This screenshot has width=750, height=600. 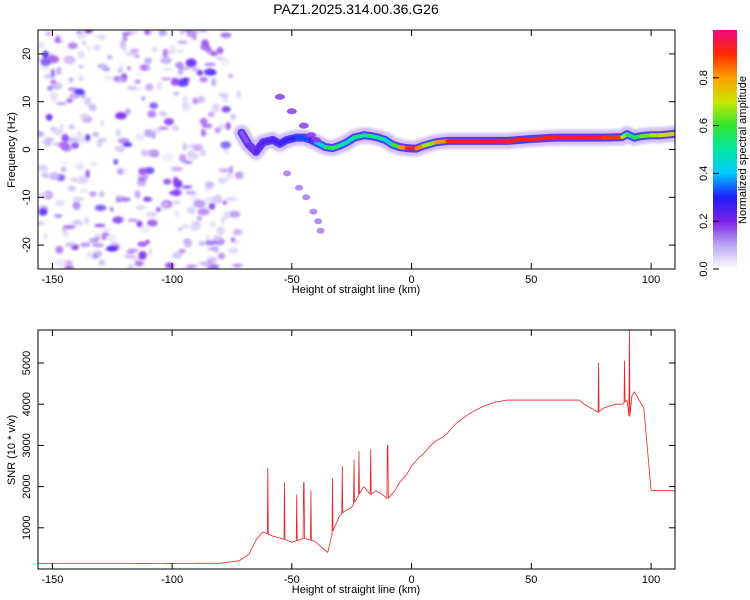 What do you see at coordinates (27, 54) in the screenshot?
I see `y-tick-label: 20` at bounding box center [27, 54].